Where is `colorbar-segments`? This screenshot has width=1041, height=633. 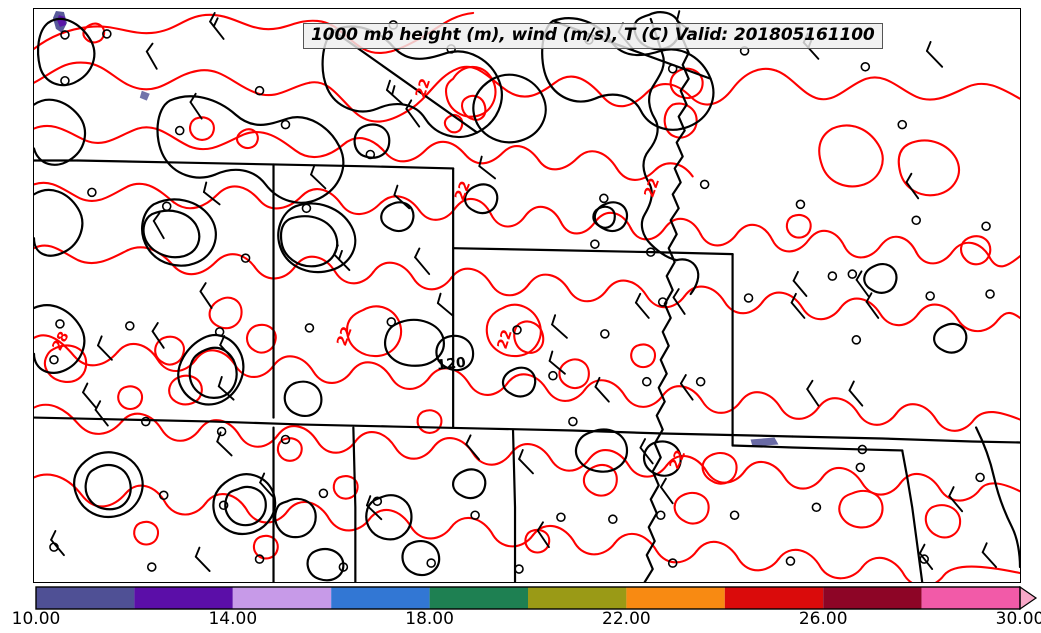 colorbar-segments is located at coordinates (528, 598).